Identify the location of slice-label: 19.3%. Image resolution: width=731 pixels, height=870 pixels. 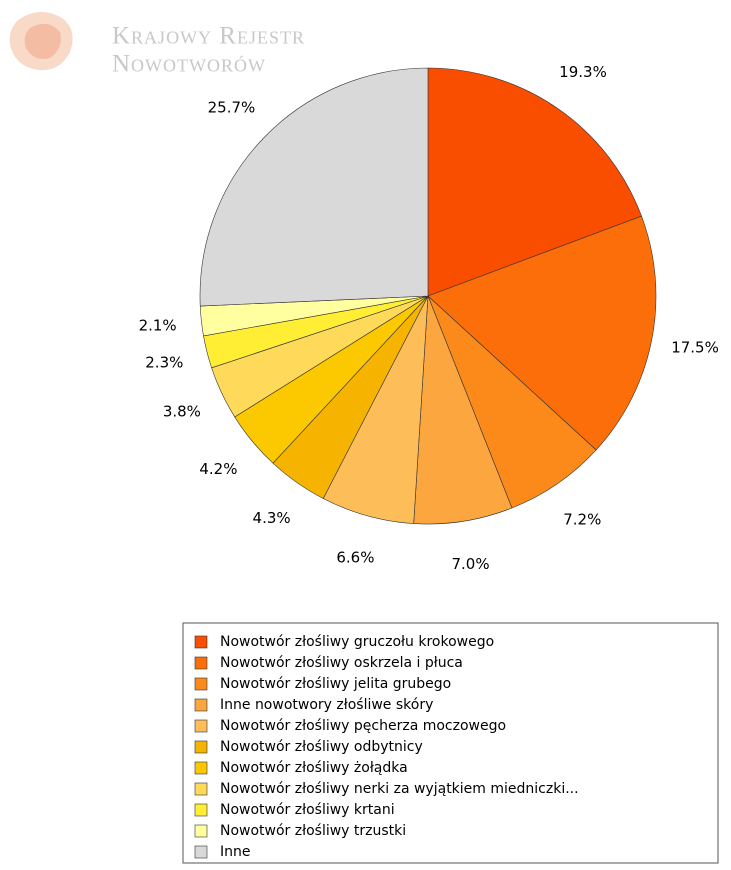
(583, 72).